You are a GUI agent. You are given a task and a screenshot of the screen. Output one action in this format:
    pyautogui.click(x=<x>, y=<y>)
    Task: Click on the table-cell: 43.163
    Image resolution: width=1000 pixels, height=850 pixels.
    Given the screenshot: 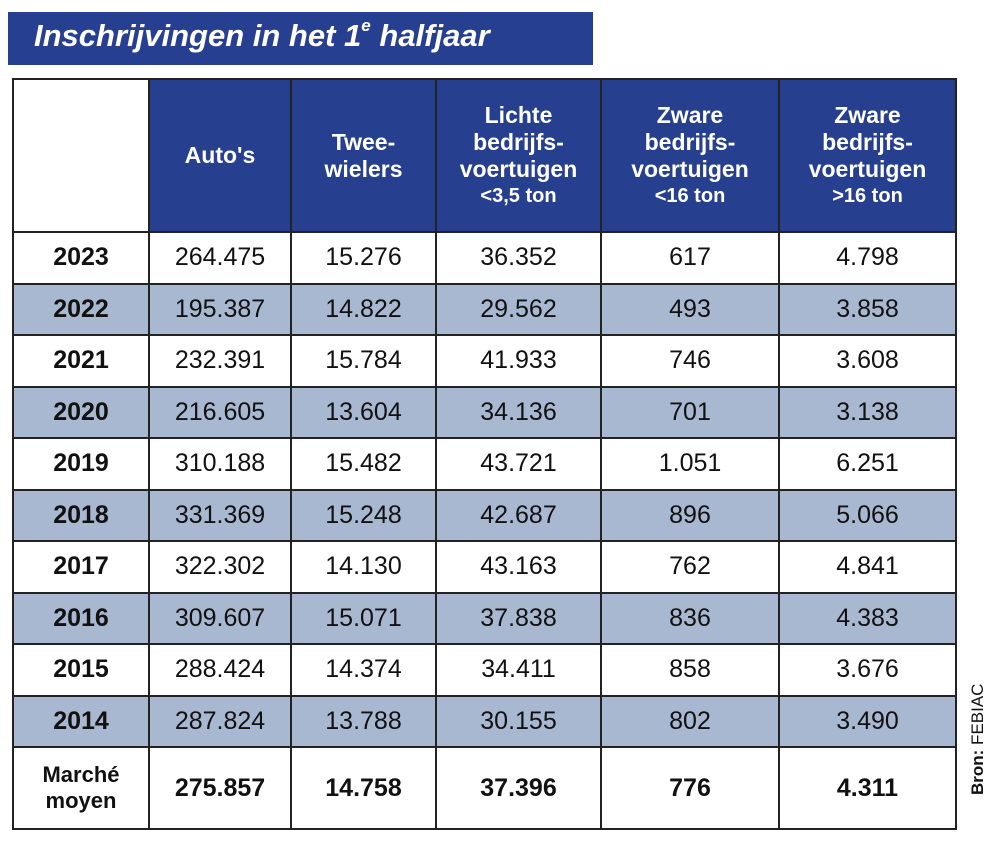 What is the action you would take?
    pyautogui.click(x=518, y=567)
    